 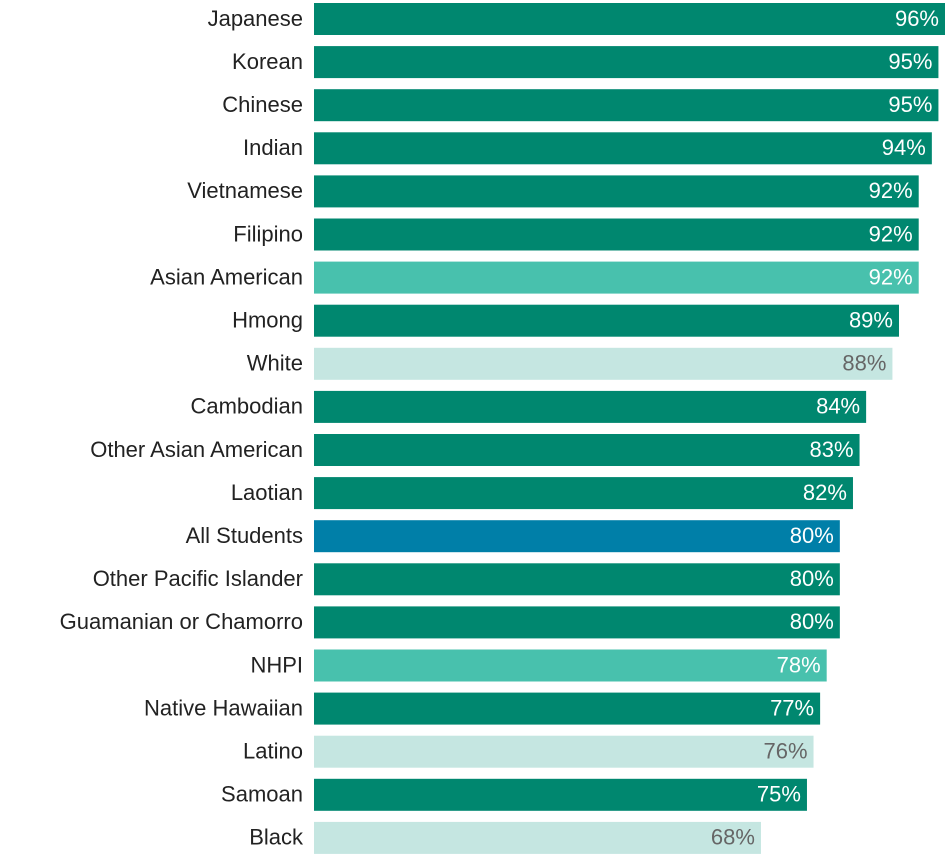 I want to click on value-label: 89%, so click(x=871, y=320).